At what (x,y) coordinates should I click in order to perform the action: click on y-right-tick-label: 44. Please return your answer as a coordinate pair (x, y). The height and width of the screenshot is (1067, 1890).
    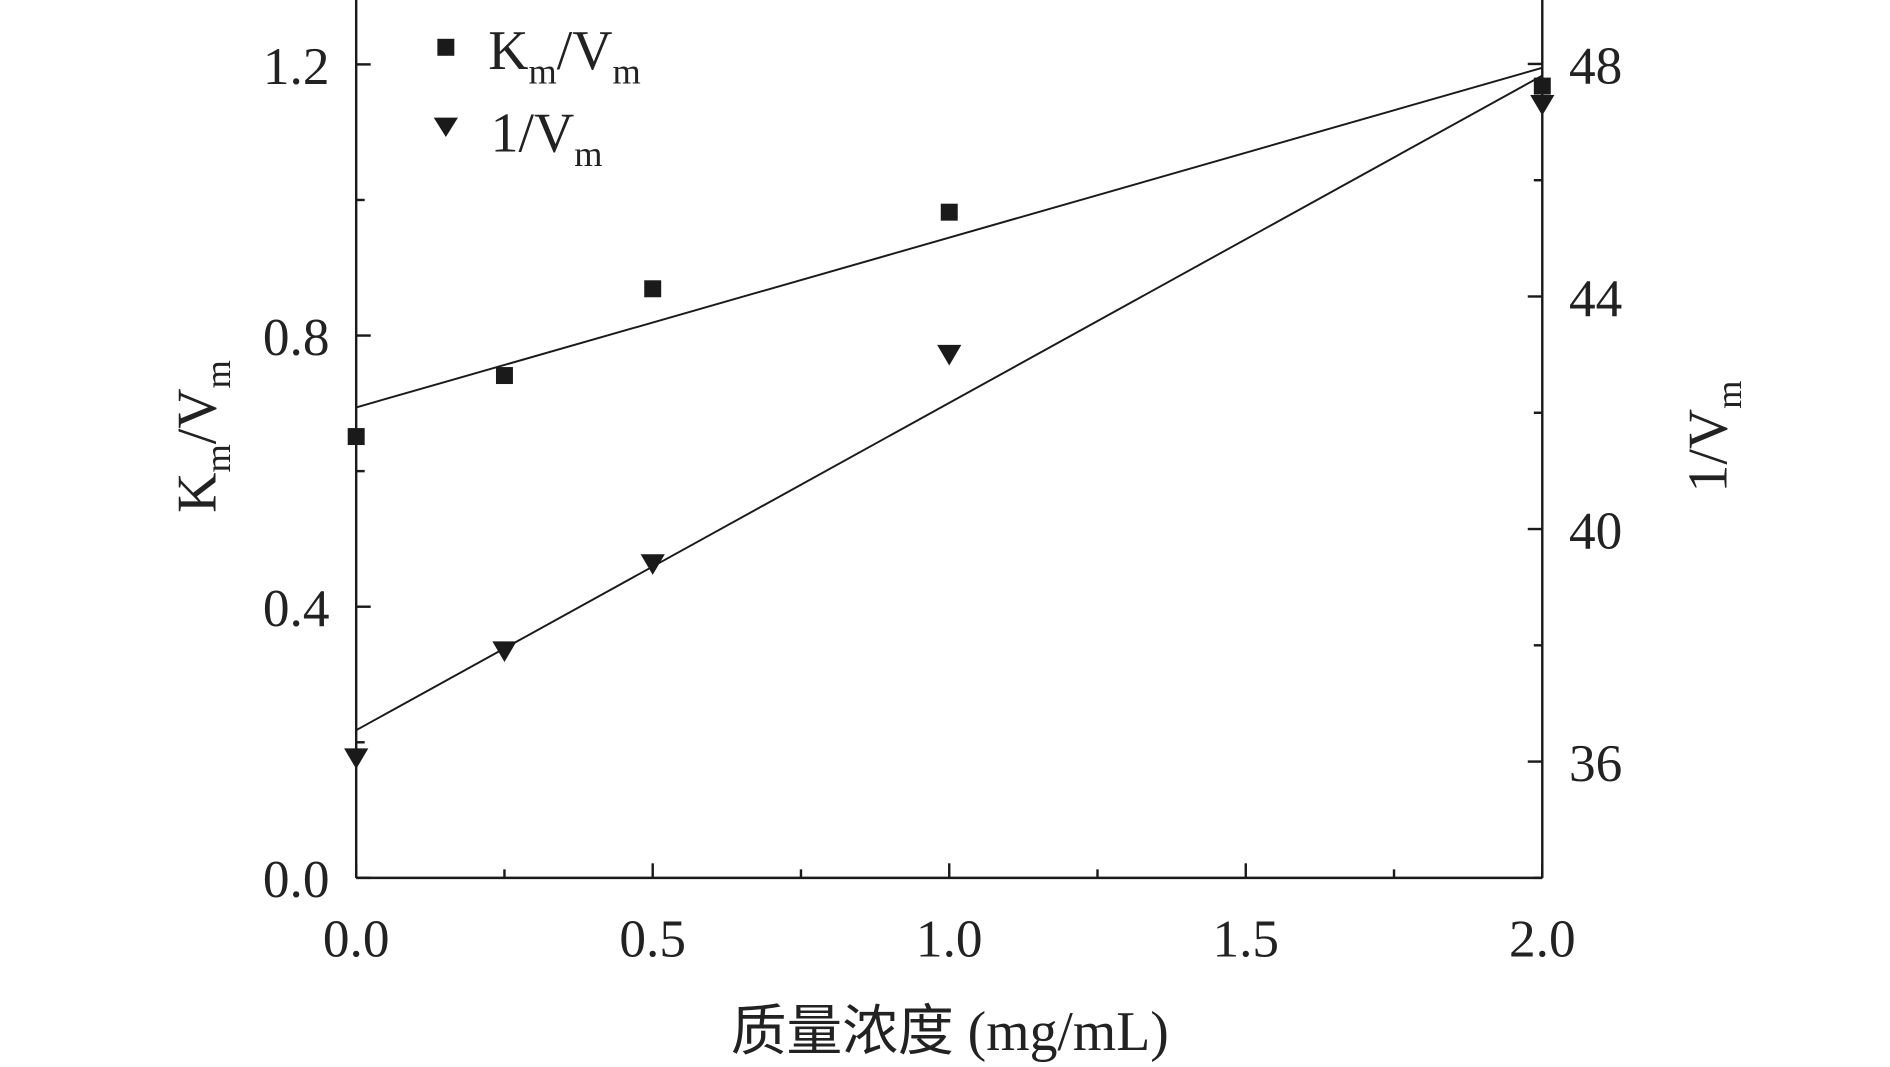
    Looking at the image, I should click on (1595, 298).